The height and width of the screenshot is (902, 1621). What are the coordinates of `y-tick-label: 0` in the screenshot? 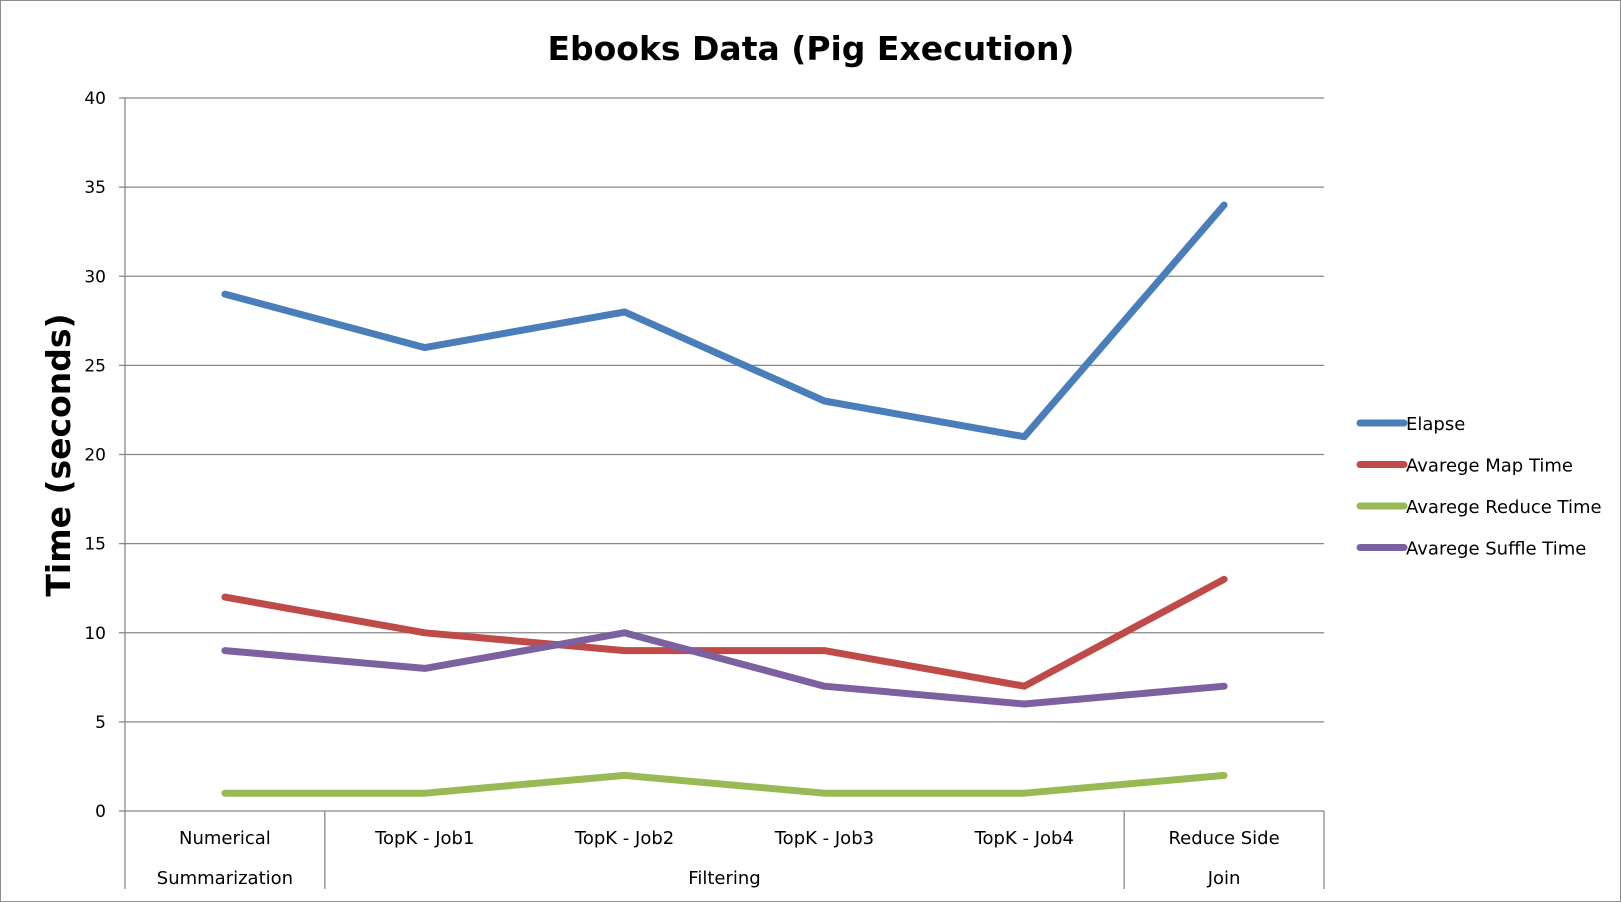 It's located at (100, 812).